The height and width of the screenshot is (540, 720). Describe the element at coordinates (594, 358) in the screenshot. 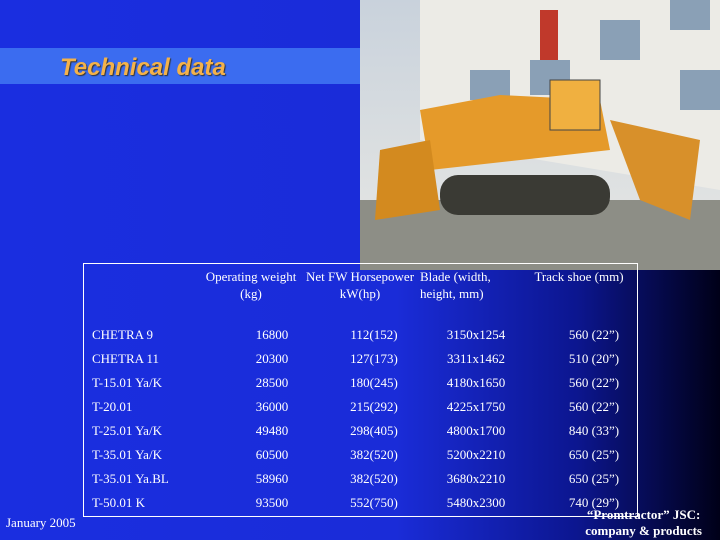

I see `table-cell: 510 (20”)` at that location.